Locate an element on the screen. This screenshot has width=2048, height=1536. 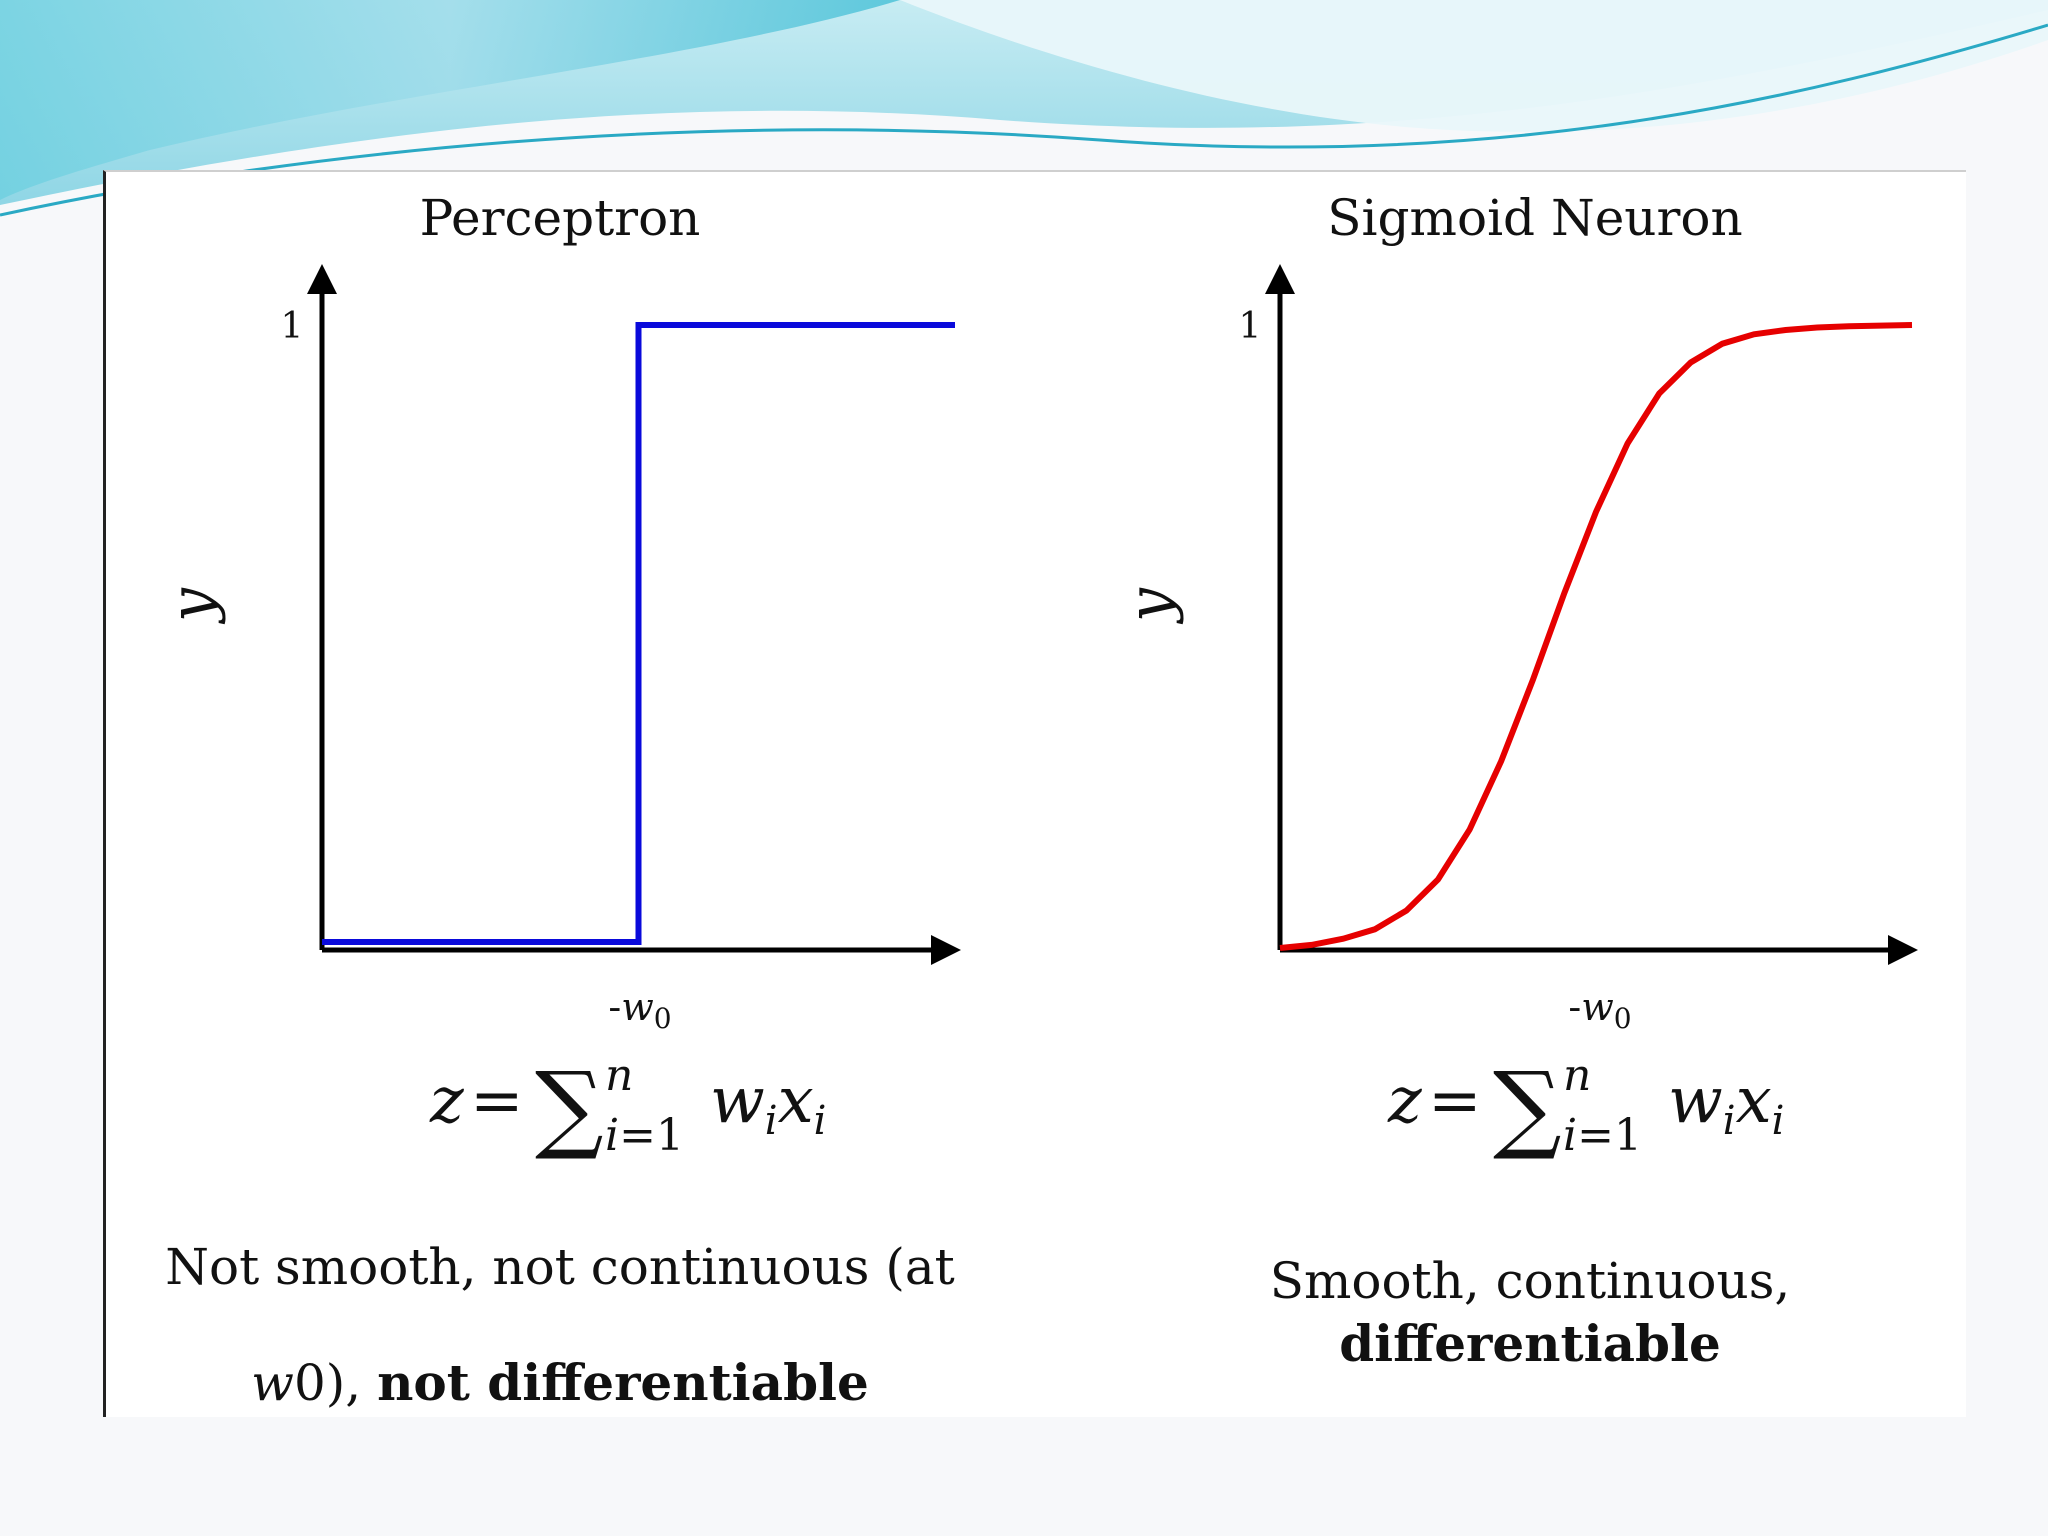
perceptron-xtick-threshold: -w0 is located at coordinates (639, 1010).